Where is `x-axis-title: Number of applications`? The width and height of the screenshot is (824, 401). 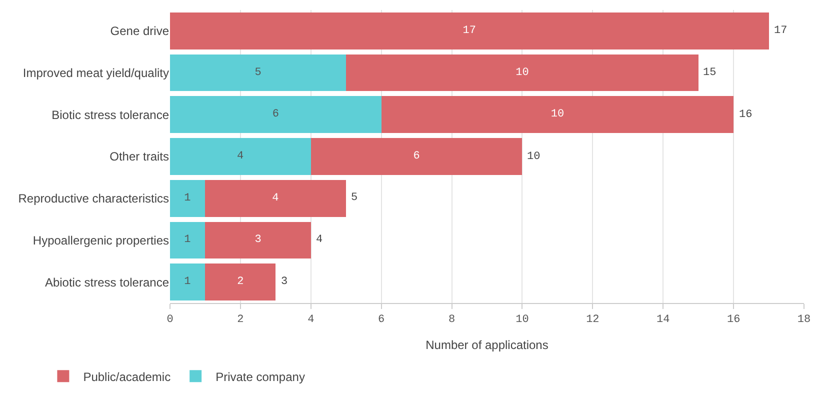 x-axis-title: Number of applications is located at coordinates (487, 345).